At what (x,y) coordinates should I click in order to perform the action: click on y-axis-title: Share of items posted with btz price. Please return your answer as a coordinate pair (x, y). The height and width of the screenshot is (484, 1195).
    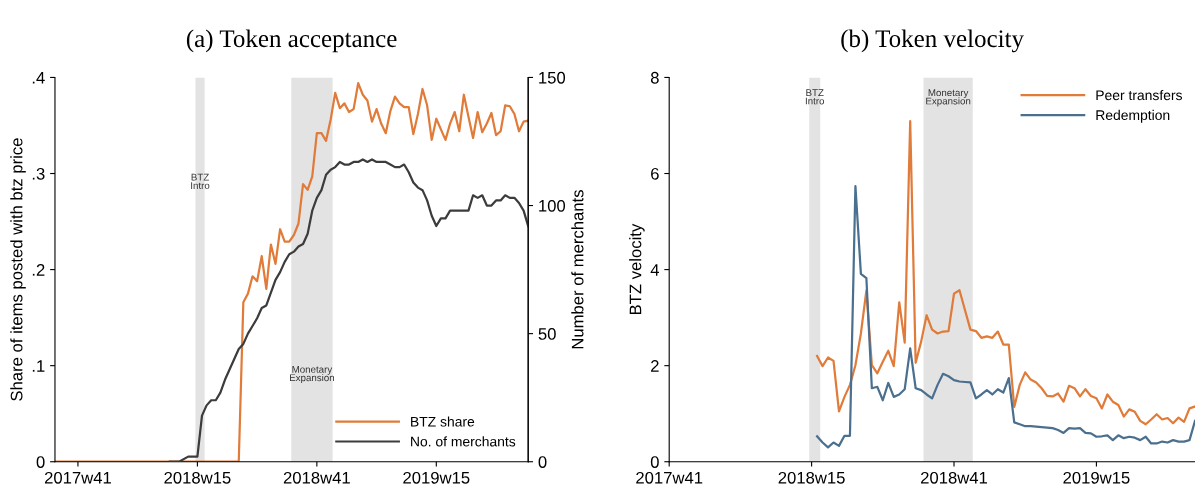
    Looking at the image, I should click on (18, 269).